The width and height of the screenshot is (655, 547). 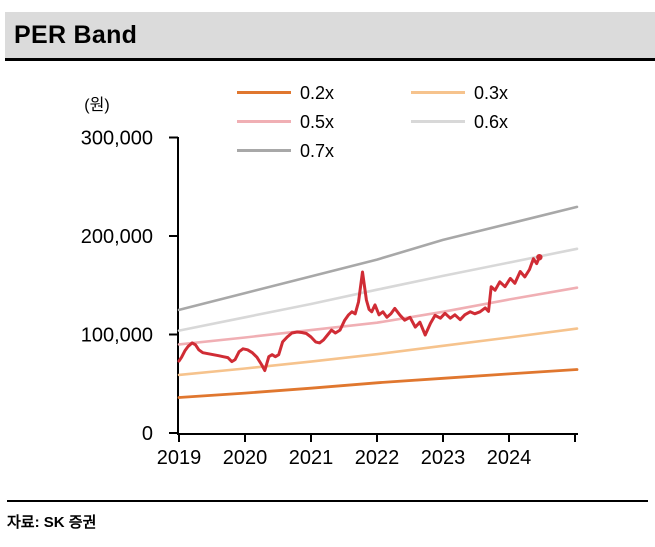 I want to click on x-tick-label: 2019, so click(x=179, y=458).